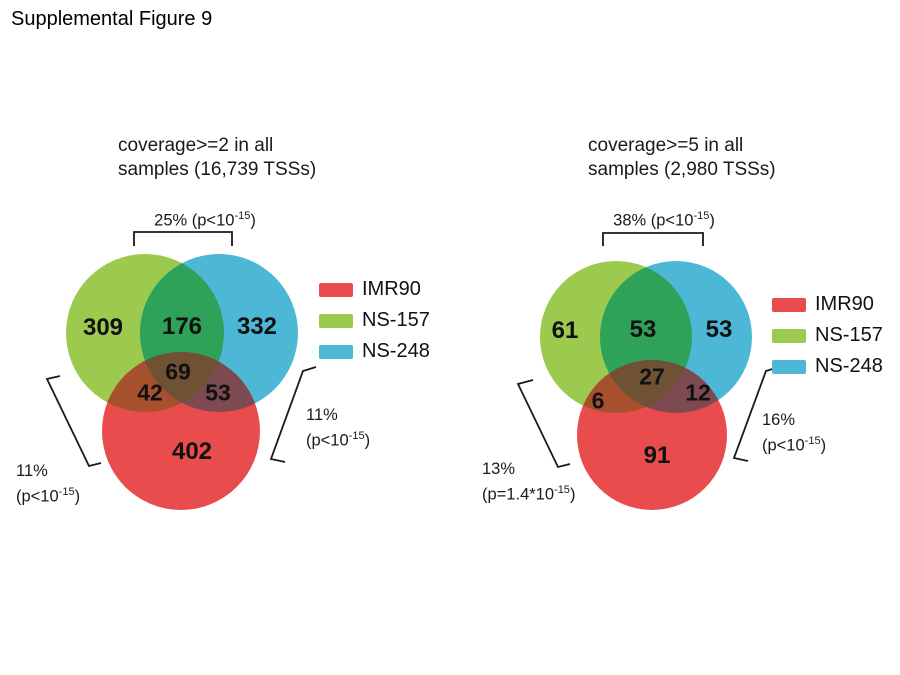  What do you see at coordinates (103, 327) in the screenshot?
I see `venn1-count-ns157-only: 309` at bounding box center [103, 327].